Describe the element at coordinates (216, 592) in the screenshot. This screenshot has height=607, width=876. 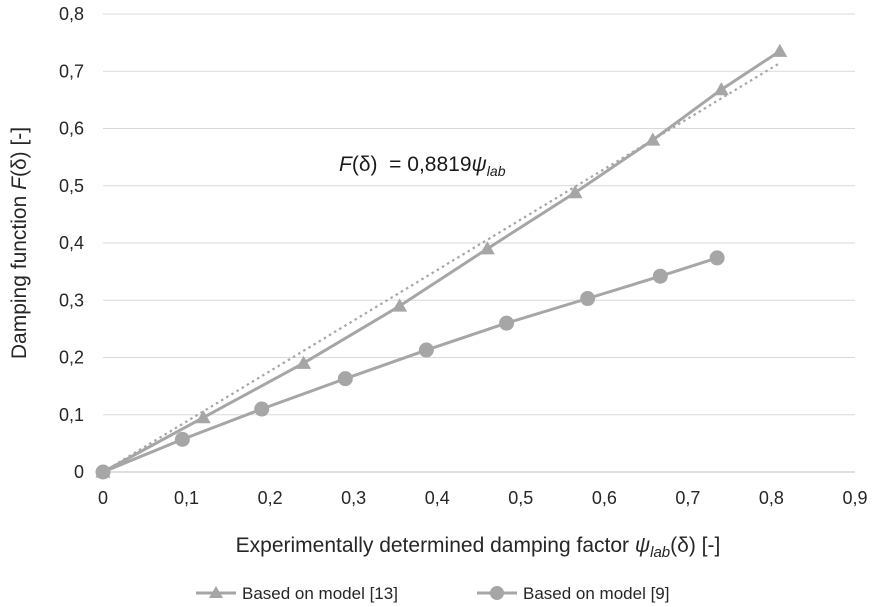
I see `legend-marker-triangle` at that location.